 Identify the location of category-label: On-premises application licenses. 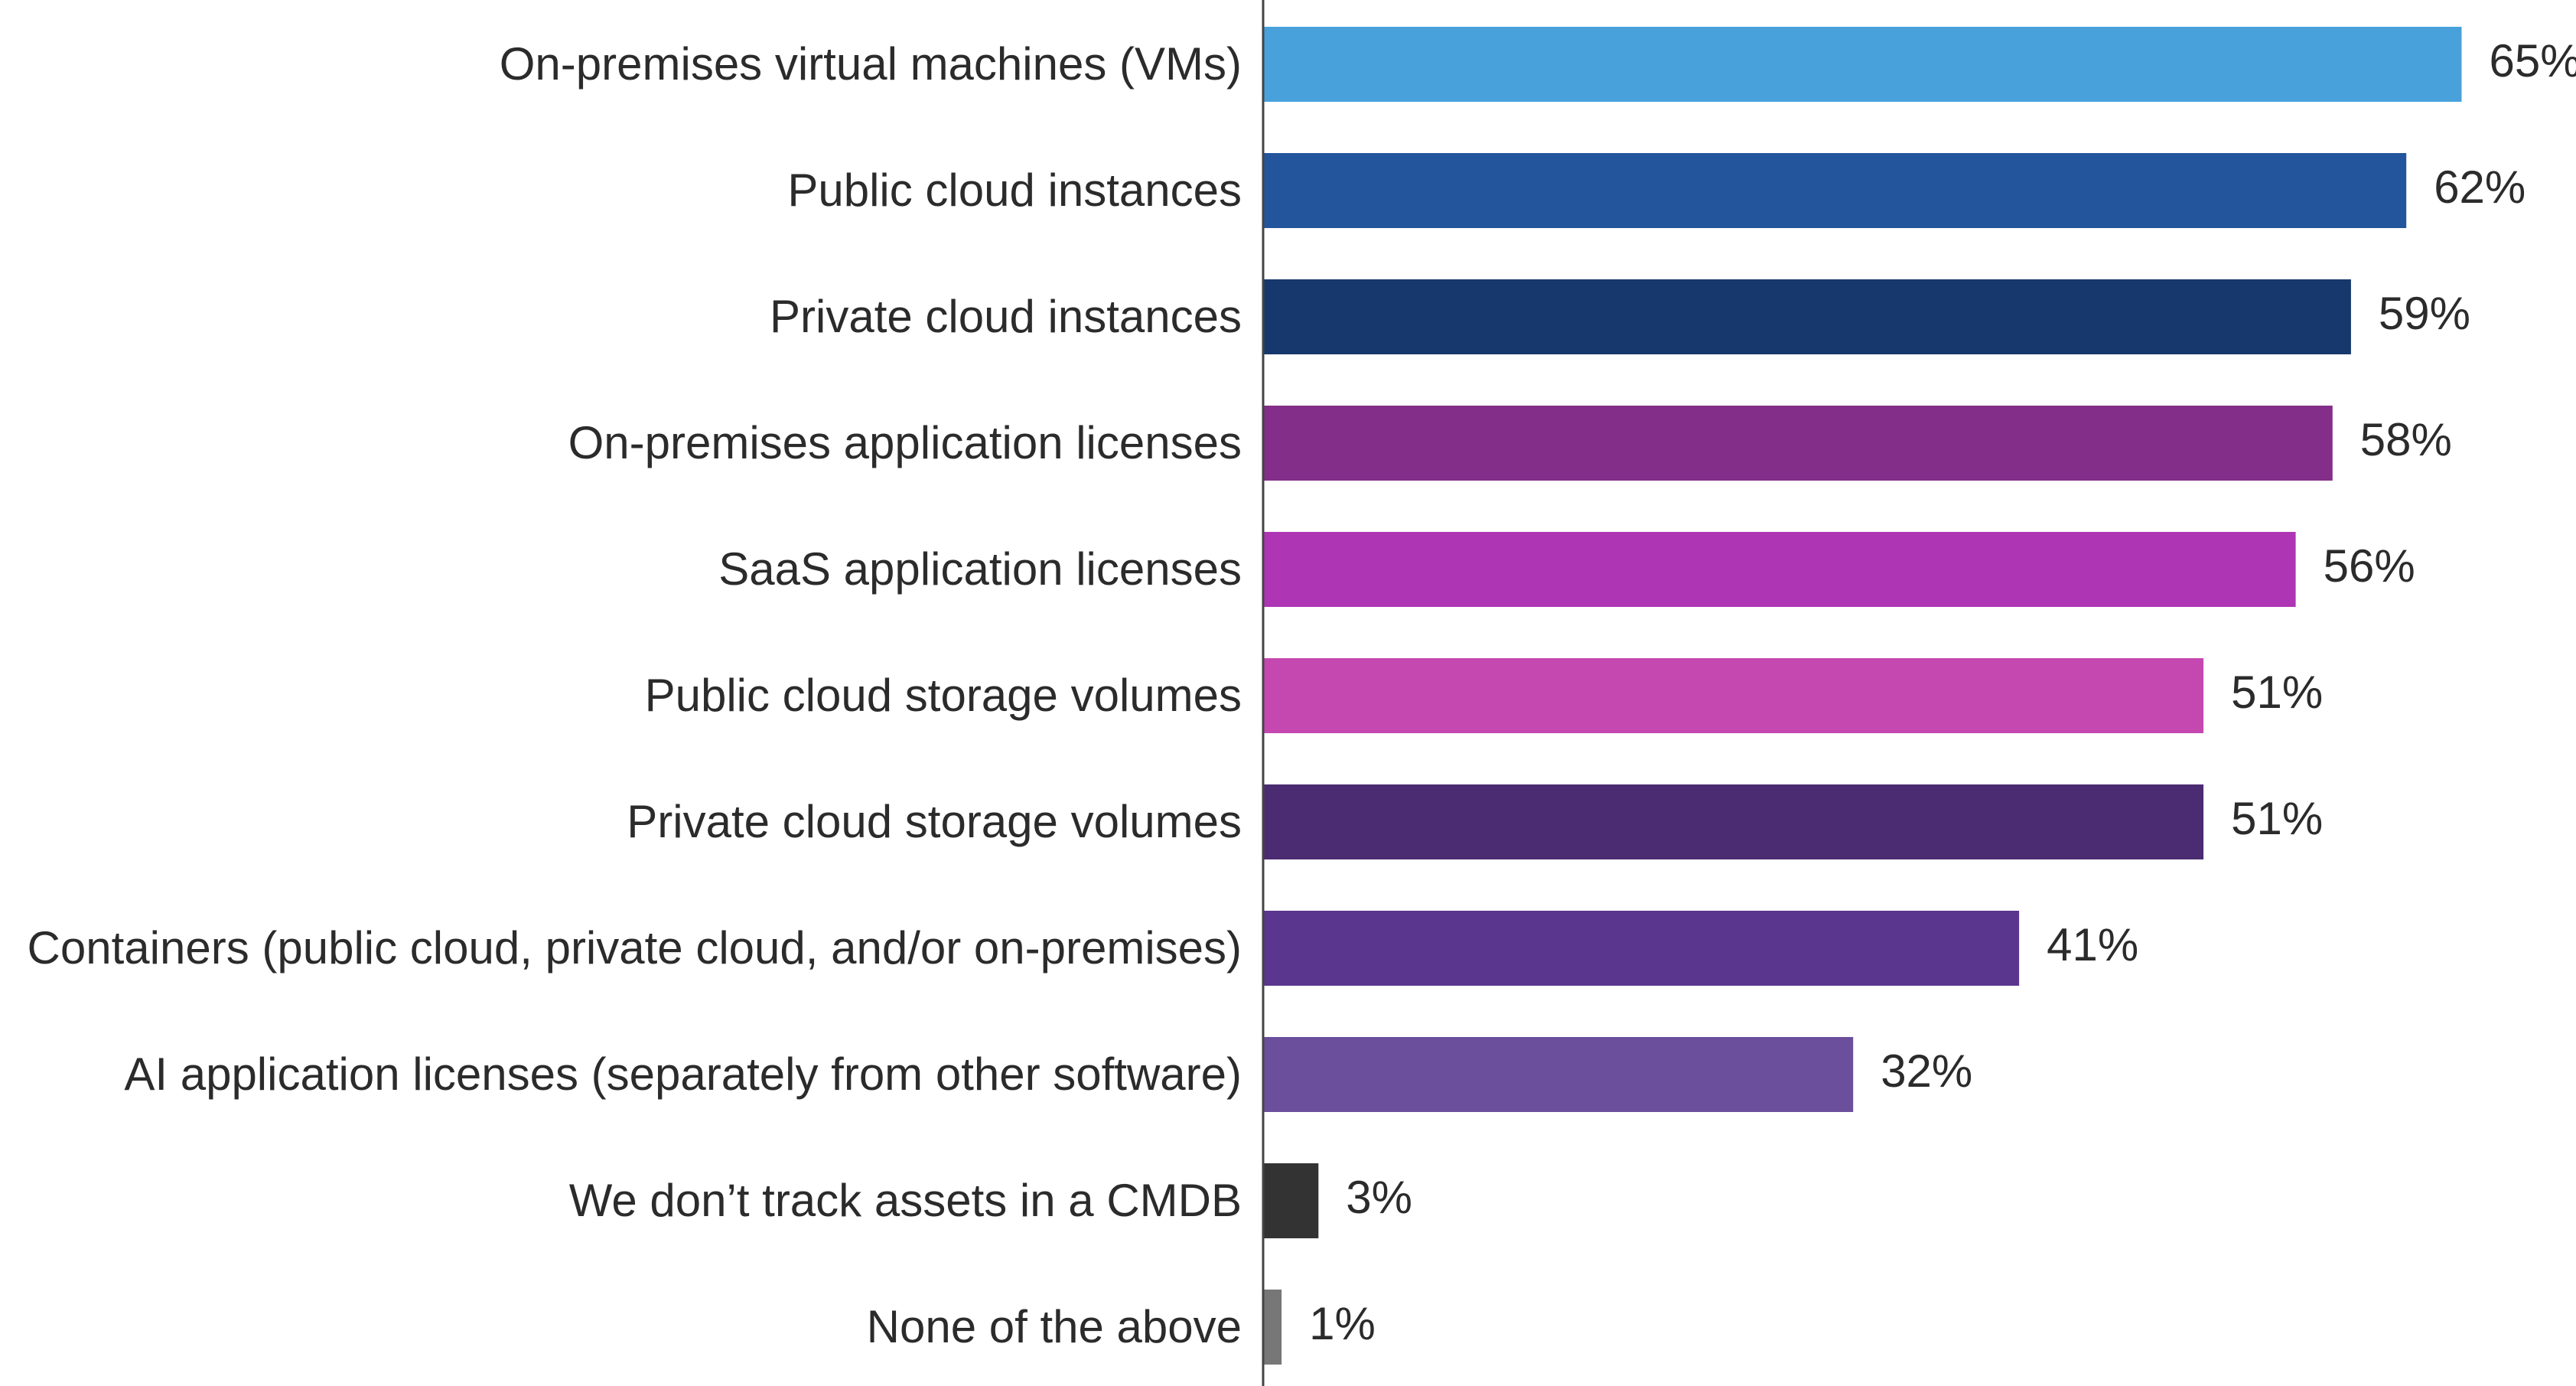
(905, 443).